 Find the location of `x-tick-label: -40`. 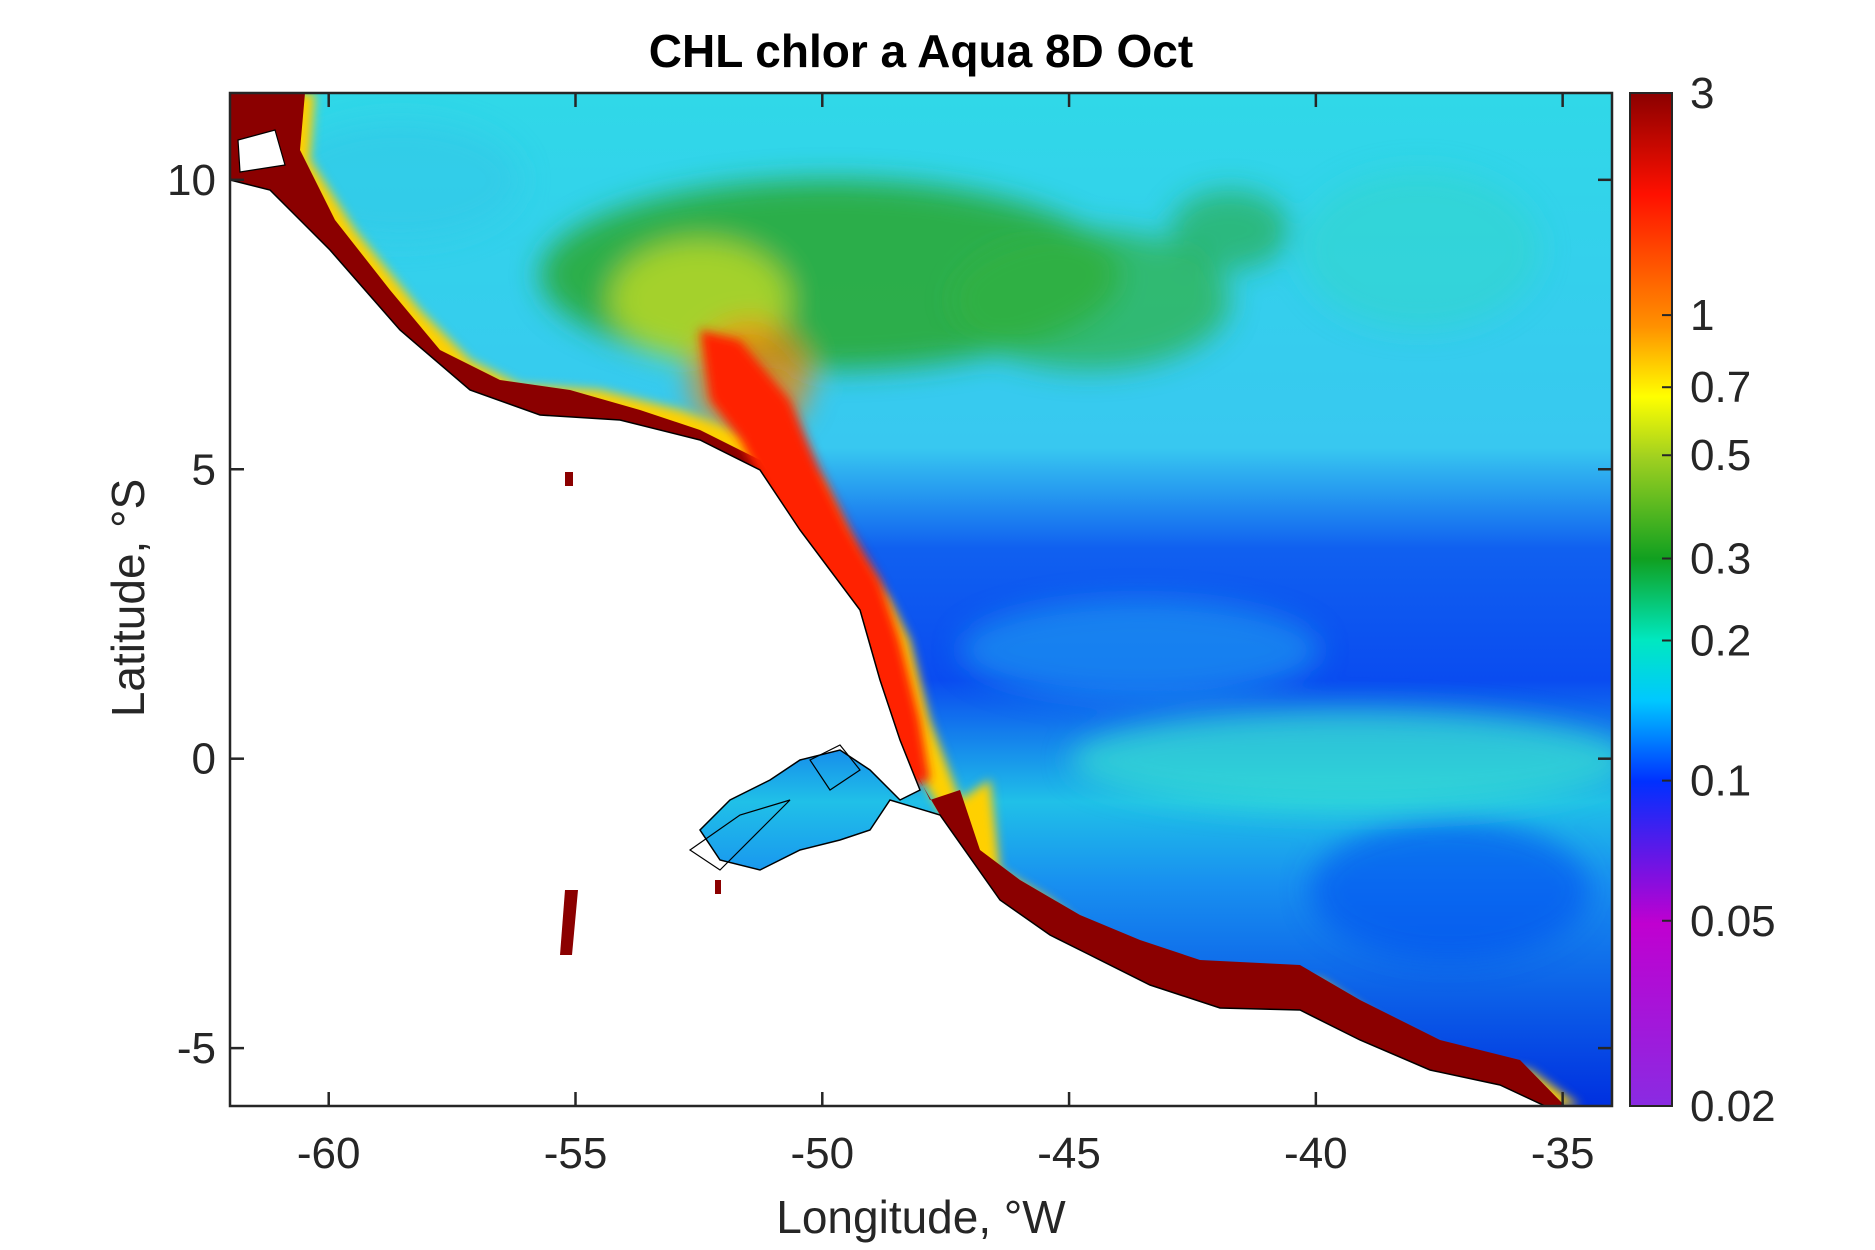

x-tick-label: -40 is located at coordinates (1316, 1153).